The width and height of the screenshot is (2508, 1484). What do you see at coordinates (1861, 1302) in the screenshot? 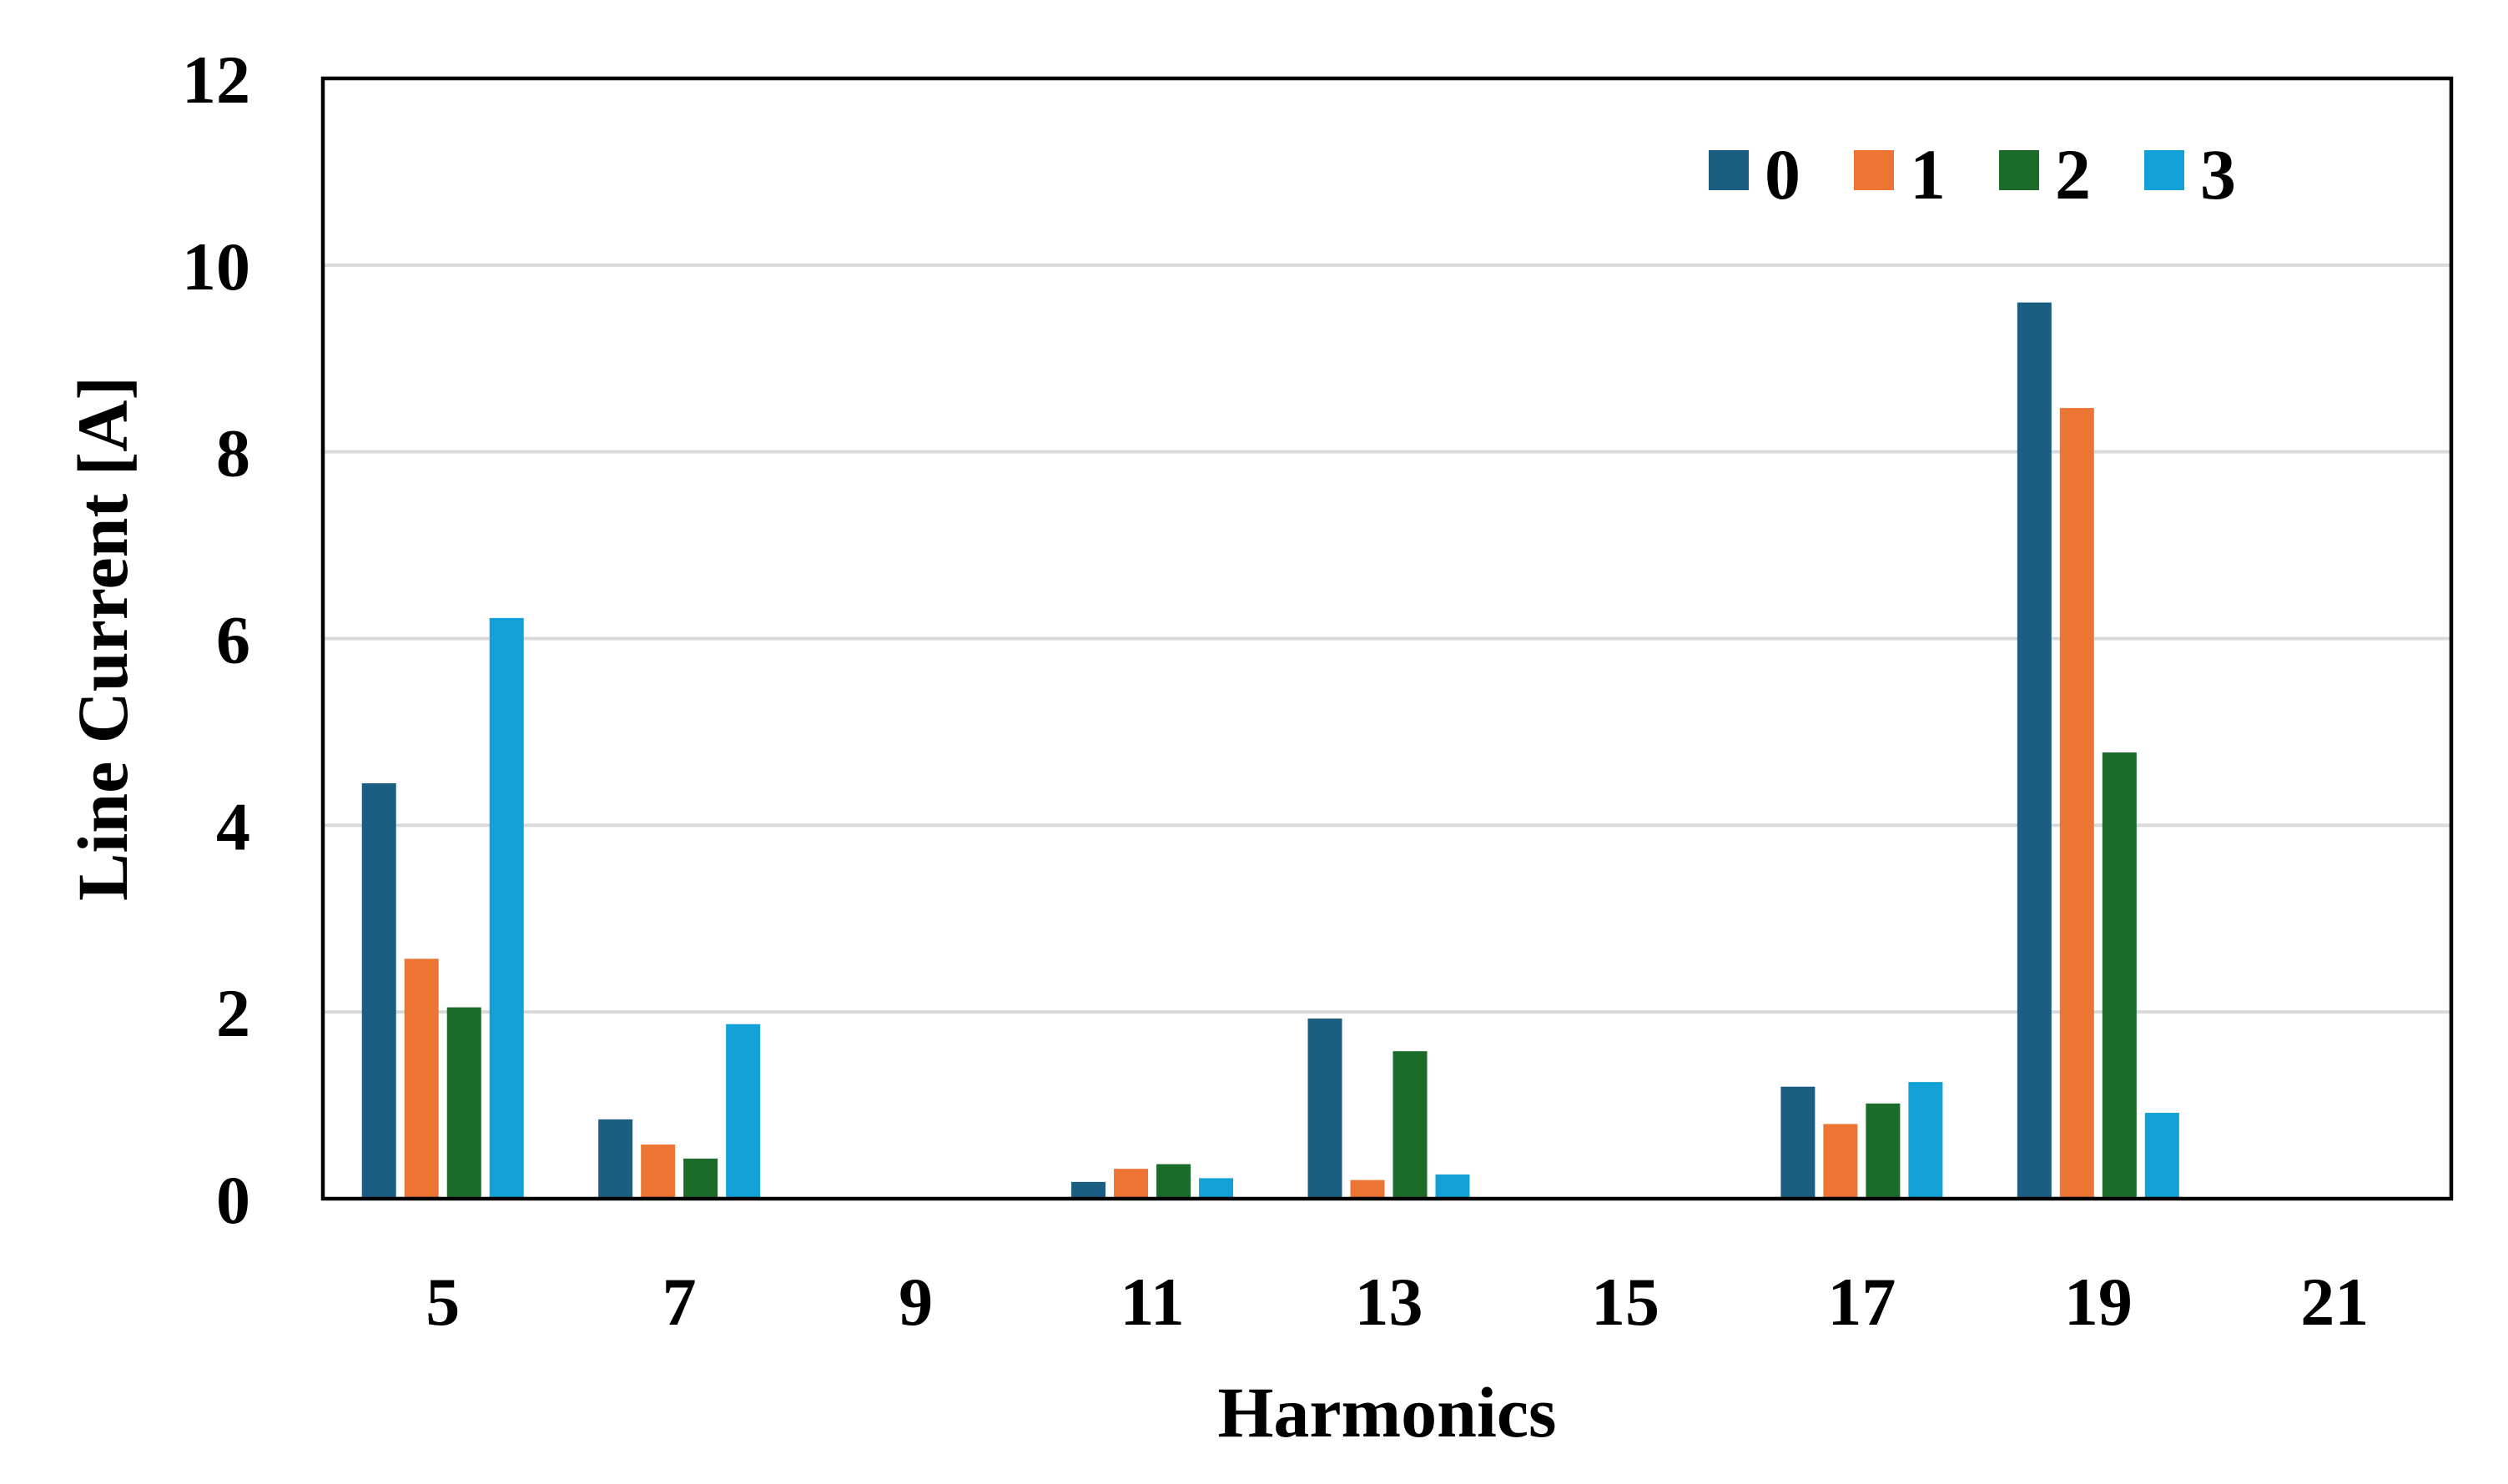
I see `x-tick-label: 17` at bounding box center [1861, 1302].